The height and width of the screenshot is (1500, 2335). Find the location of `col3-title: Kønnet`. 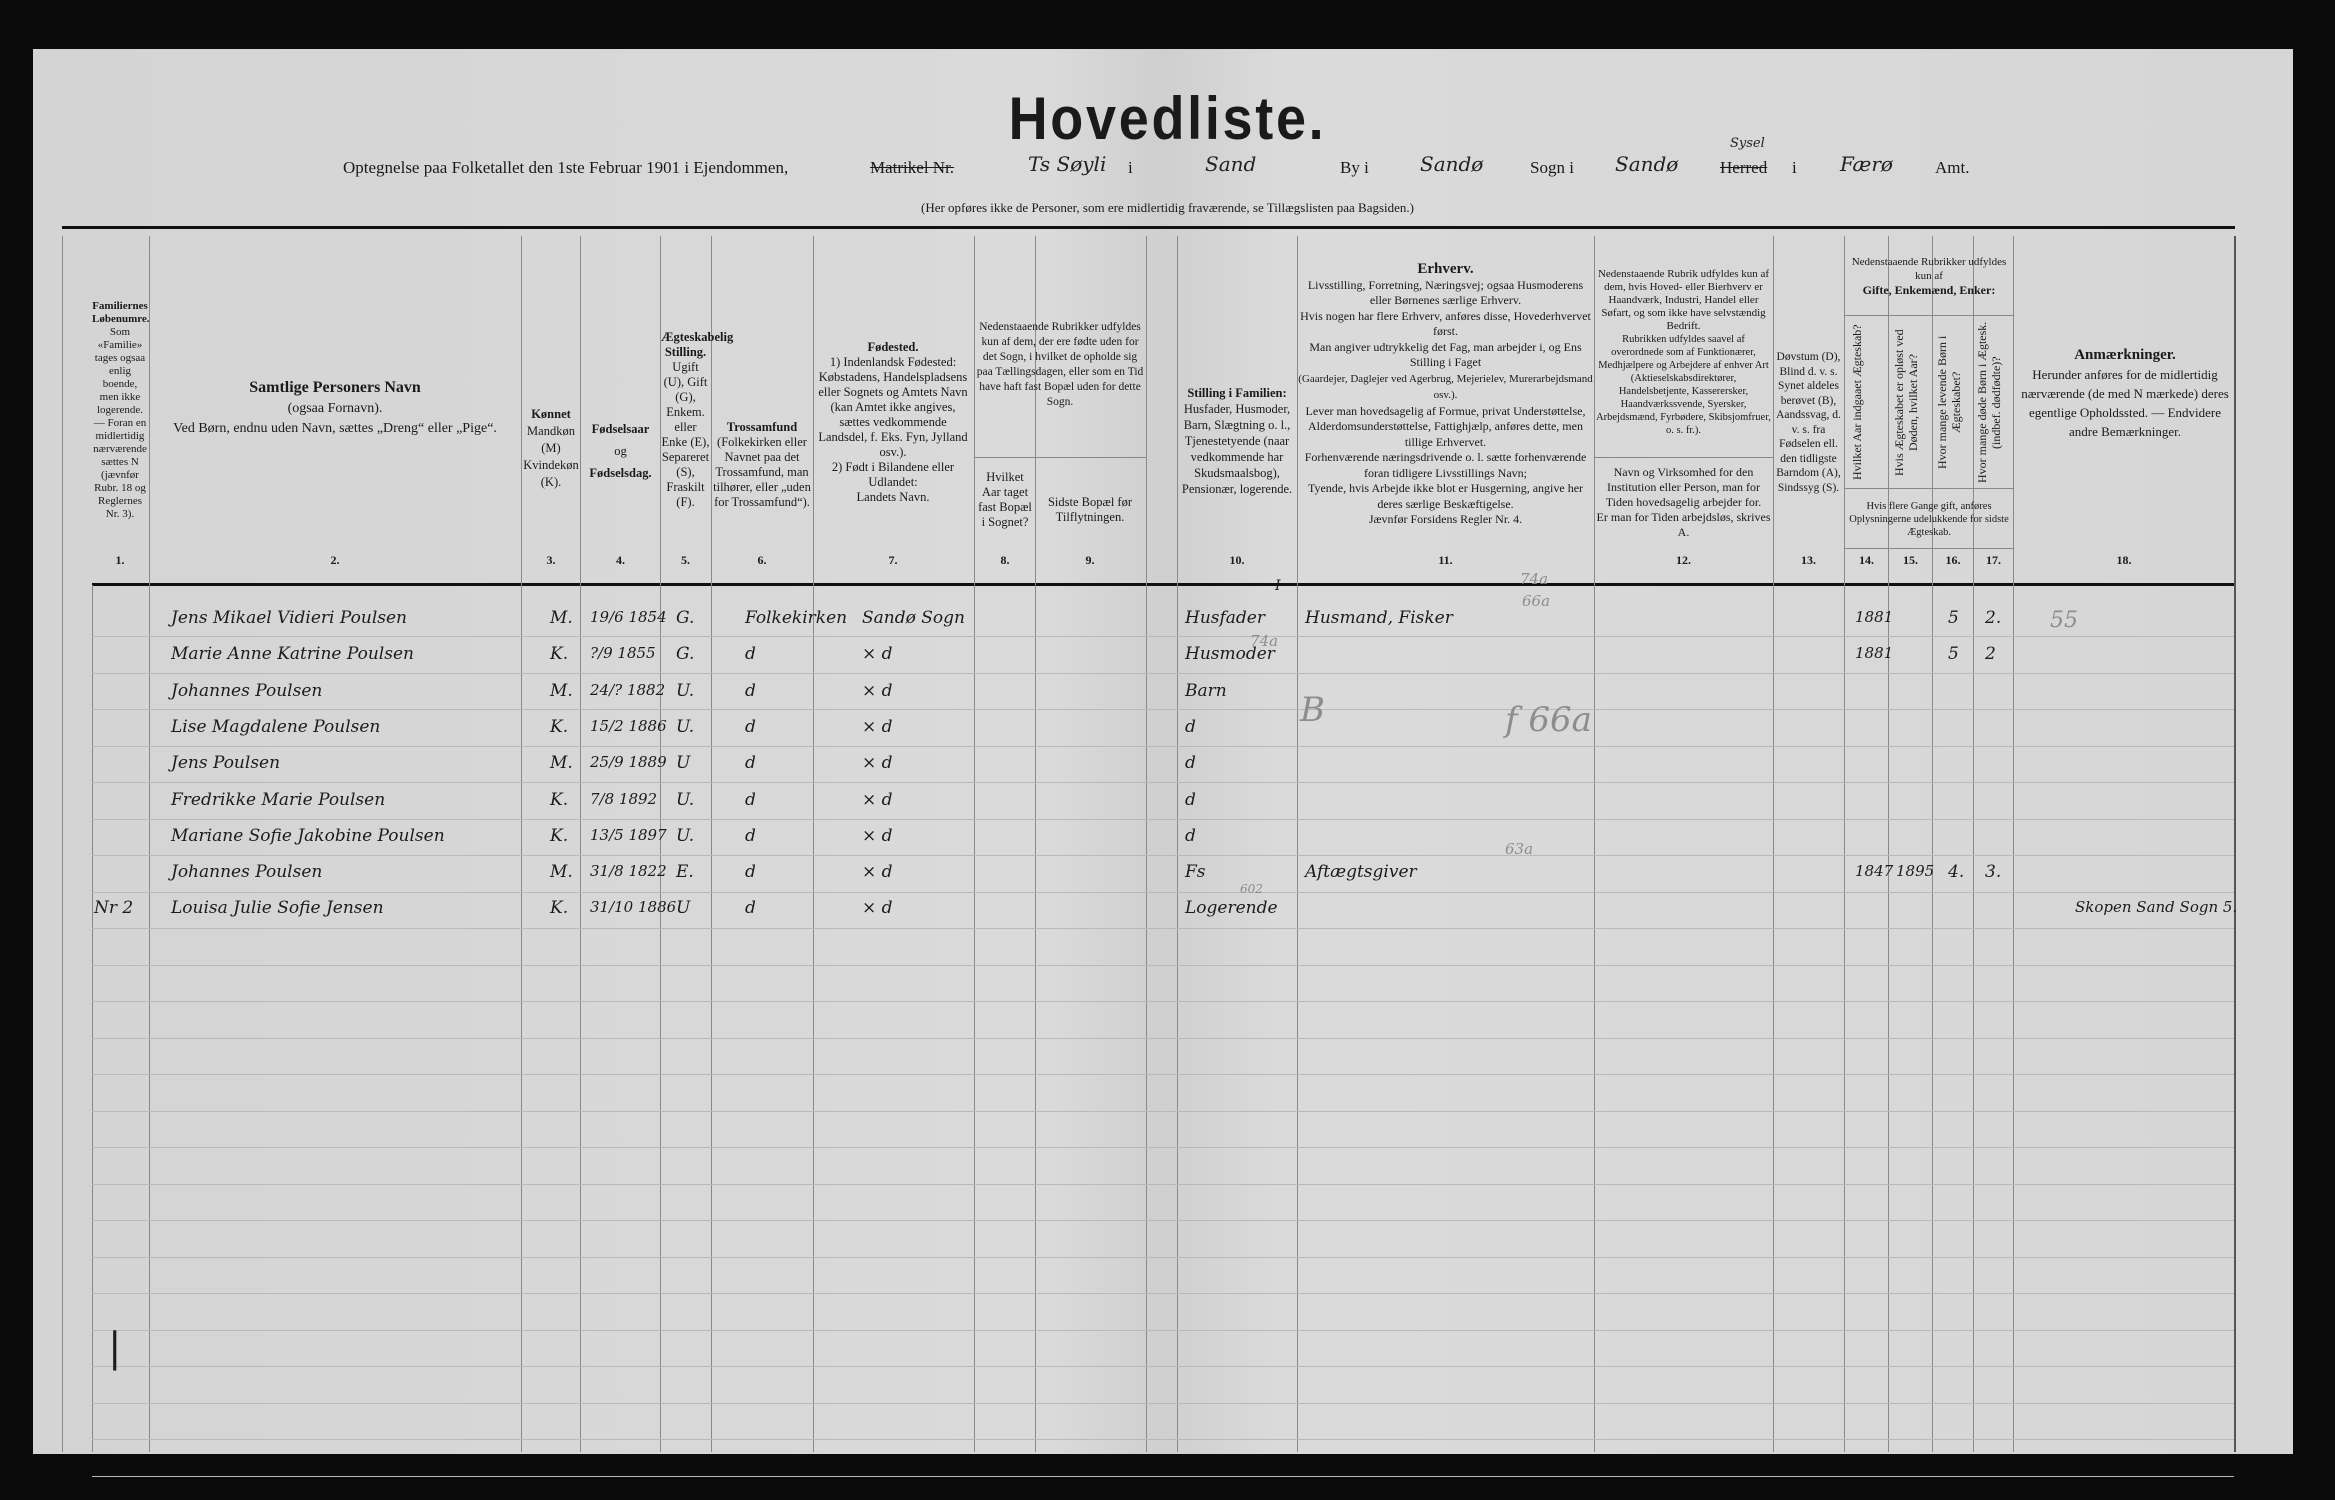

col3-title: Kønnet is located at coordinates (551, 414).